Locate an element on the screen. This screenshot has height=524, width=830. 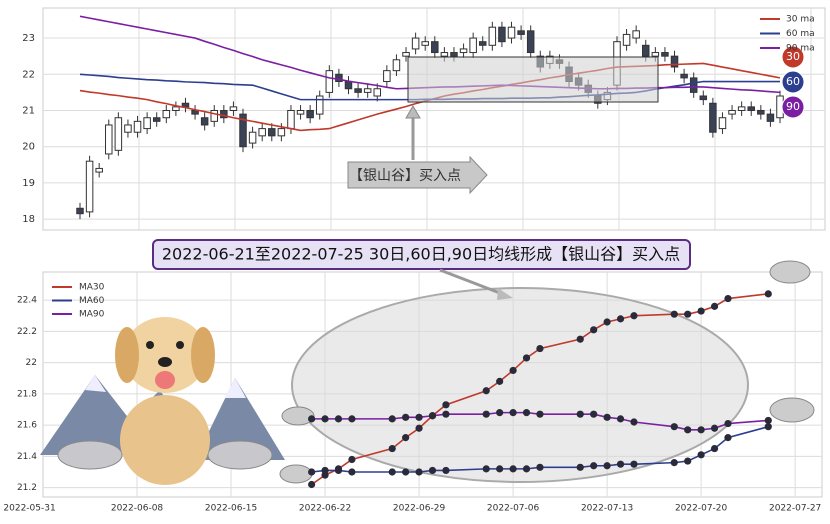
dog-eye is located at coordinates (150, 345).